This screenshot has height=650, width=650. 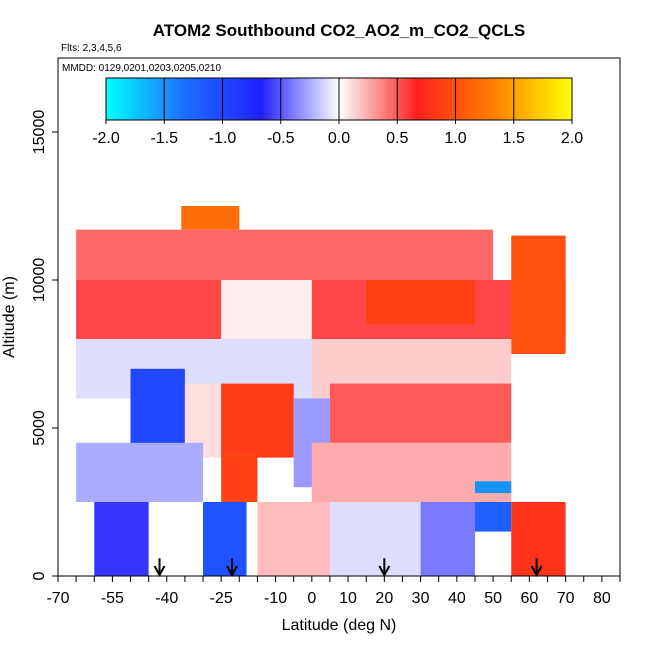 I want to click on latitude-arrows, so click(x=348, y=568).